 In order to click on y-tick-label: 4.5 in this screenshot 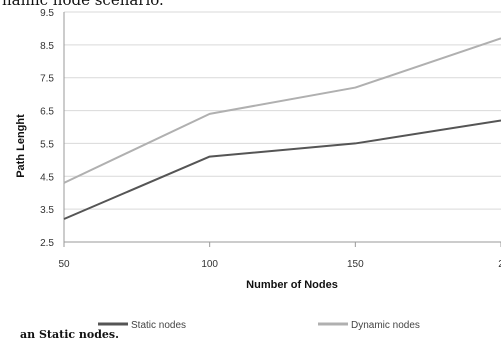, I will do `click(47, 177)`.